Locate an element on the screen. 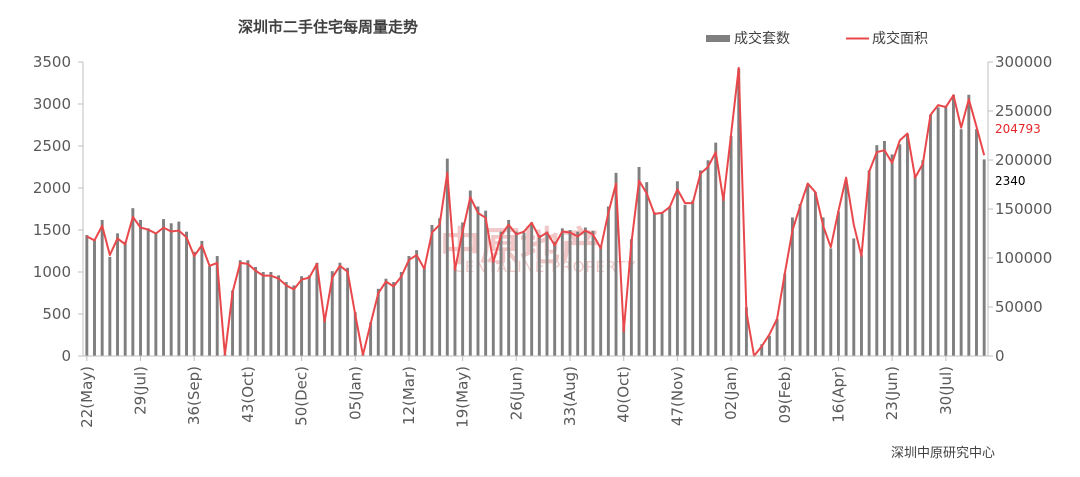  right-tick-label: 200000 is located at coordinates (1023, 160).